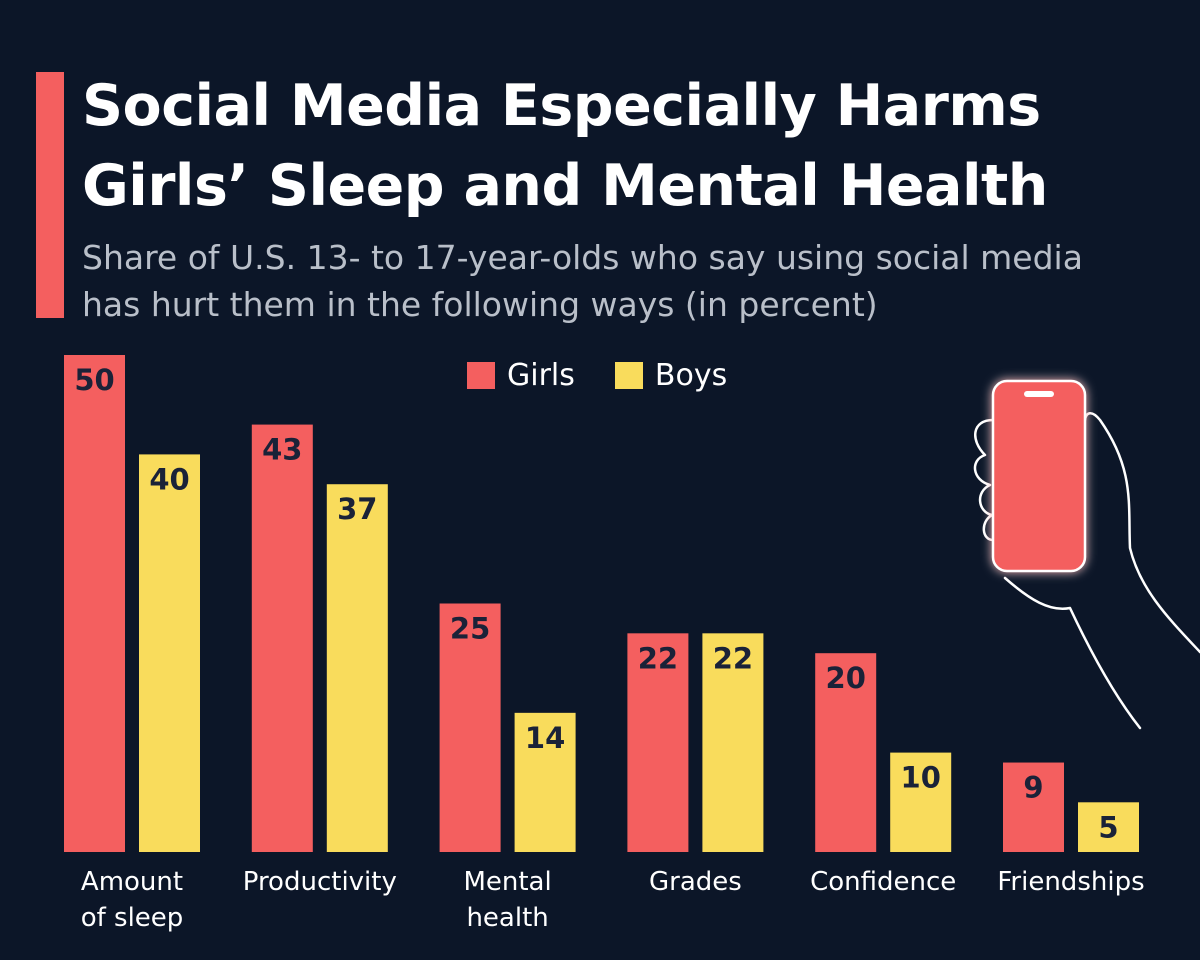 This screenshot has height=960, width=1200. Describe the element at coordinates (565, 186) in the screenshot. I see `title-line-2: Girls’ Sleep and Mental Health` at that location.